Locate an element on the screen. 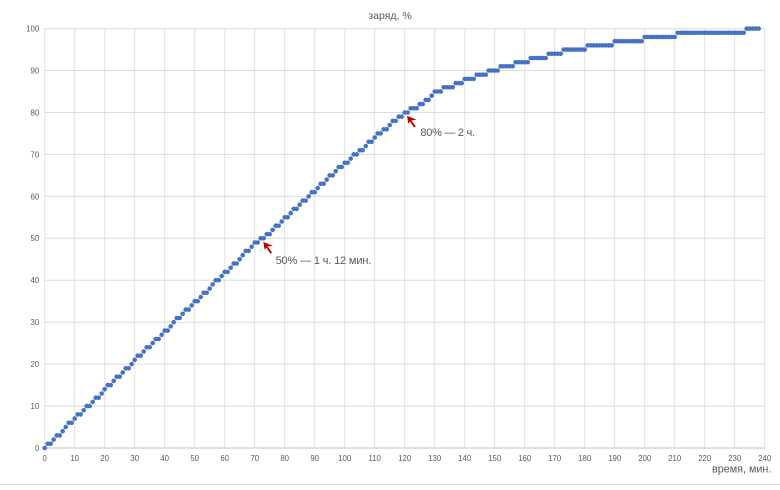 The height and width of the screenshot is (490, 780). svg-text: 220 is located at coordinates (705, 458).